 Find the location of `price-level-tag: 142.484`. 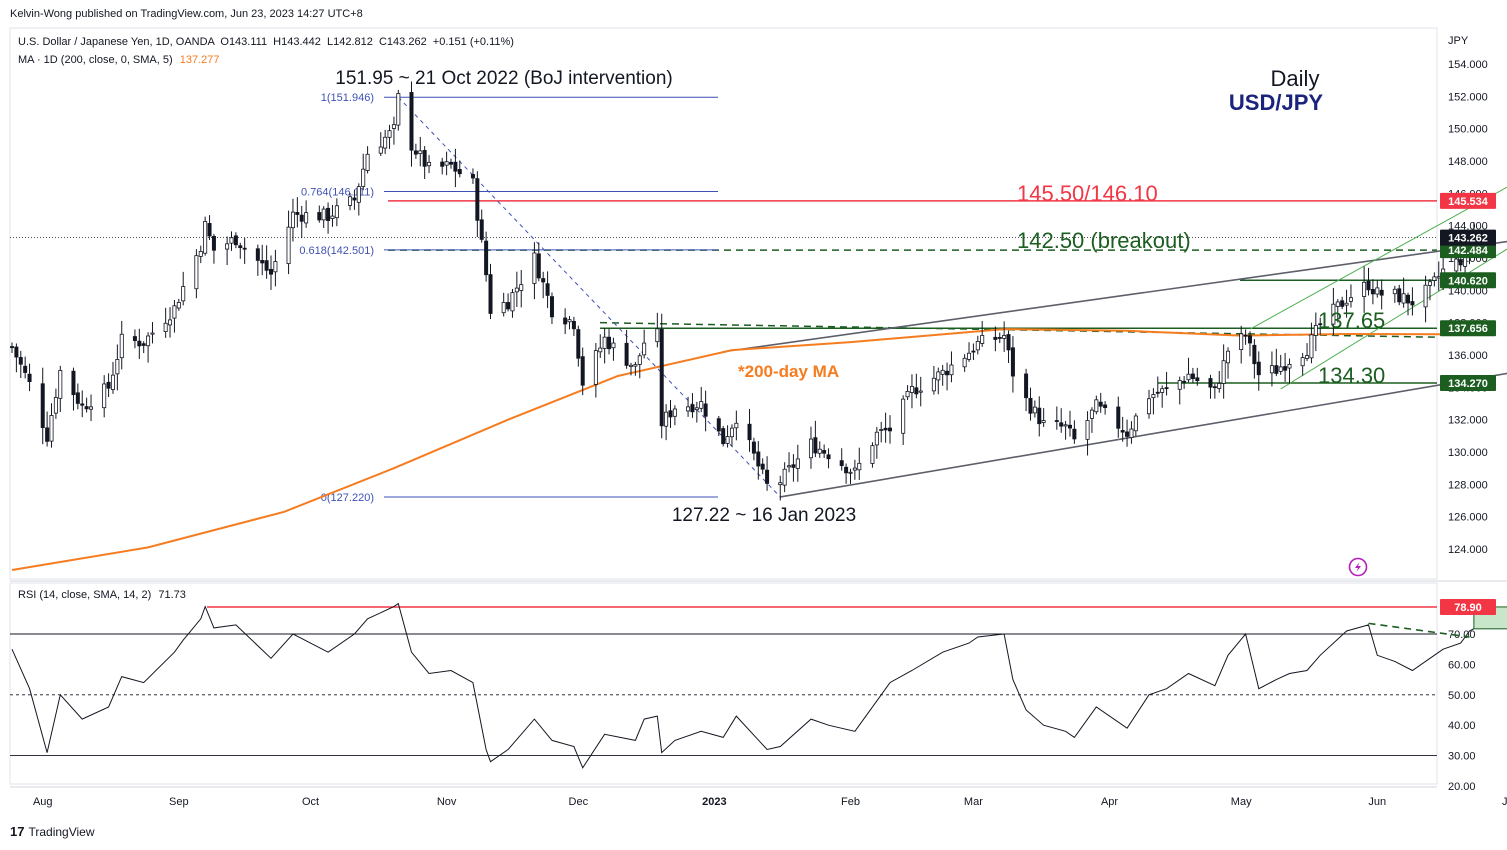

price-level-tag: 142.484 is located at coordinates (1468, 251).